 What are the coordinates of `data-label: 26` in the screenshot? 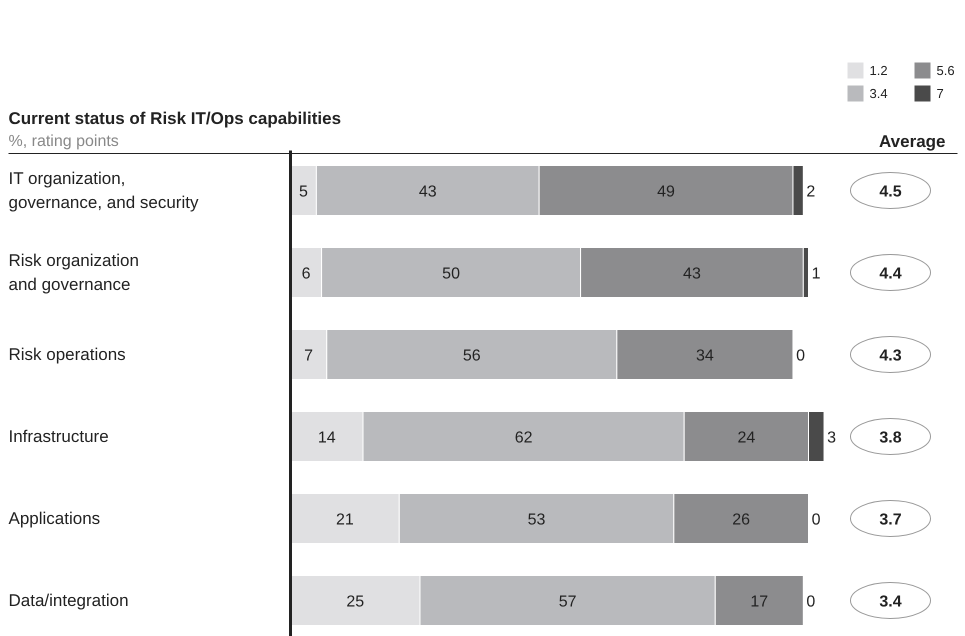 It's located at (741, 520).